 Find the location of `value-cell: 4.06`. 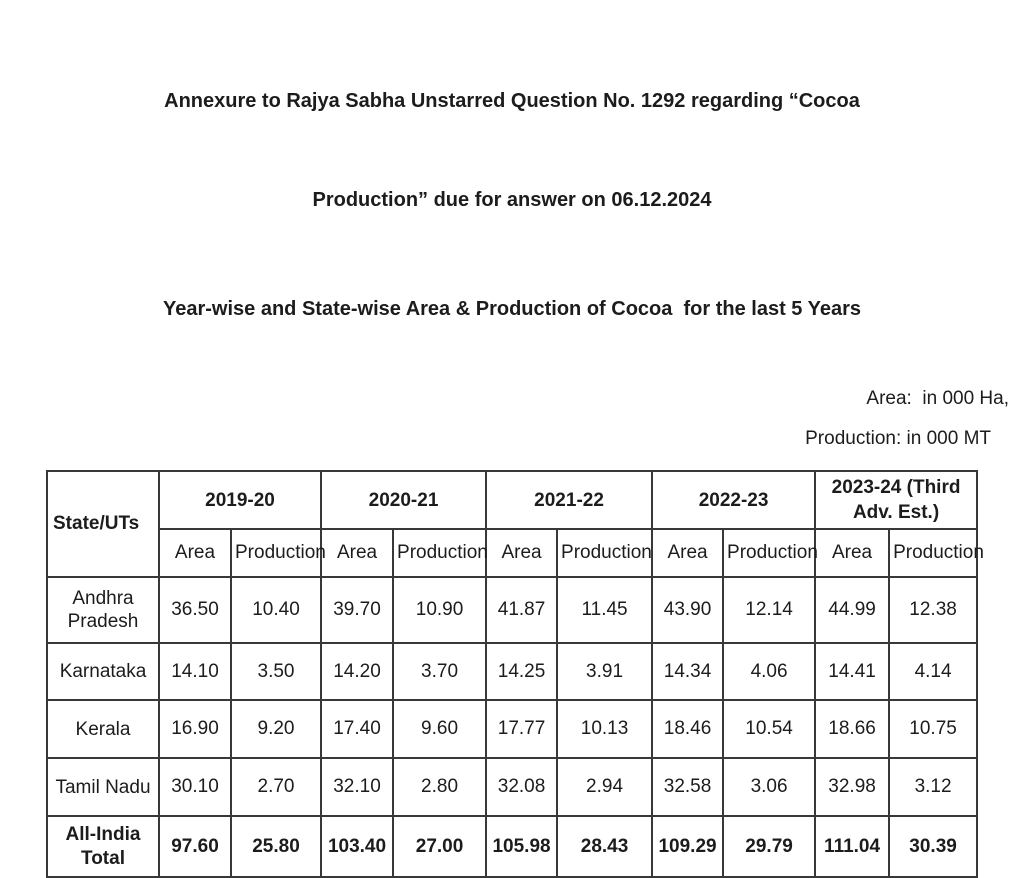

value-cell: 4.06 is located at coordinates (769, 671).